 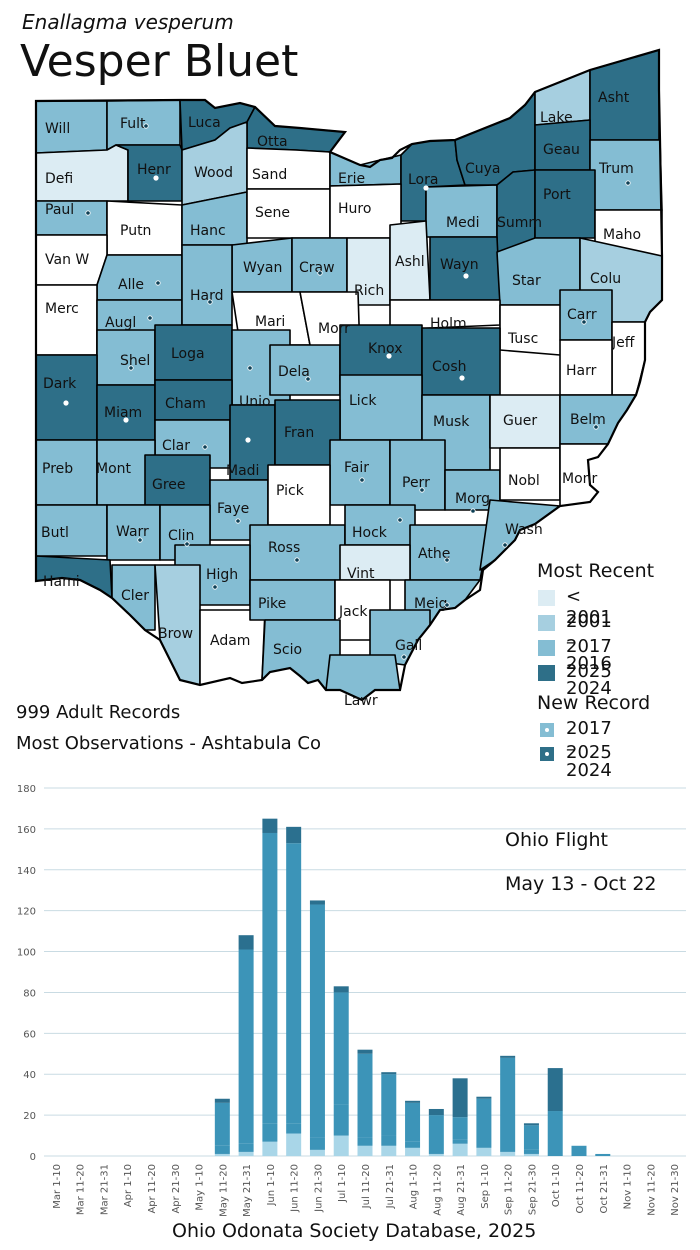 I want to click on new-record-label: 2025, so click(x=589, y=752).